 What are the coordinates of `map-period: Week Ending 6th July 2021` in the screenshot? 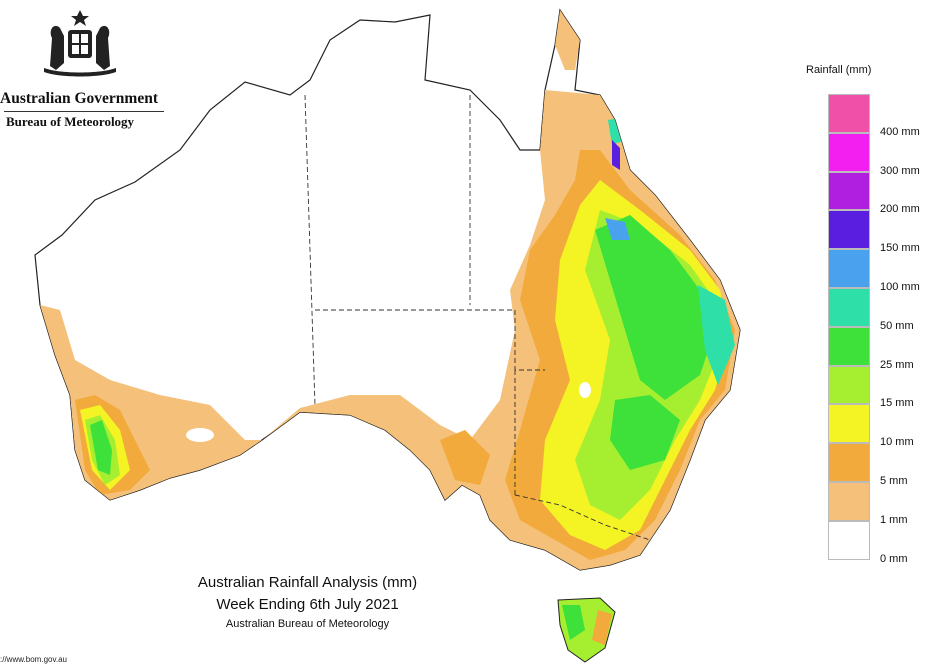 It's located at (307, 604).